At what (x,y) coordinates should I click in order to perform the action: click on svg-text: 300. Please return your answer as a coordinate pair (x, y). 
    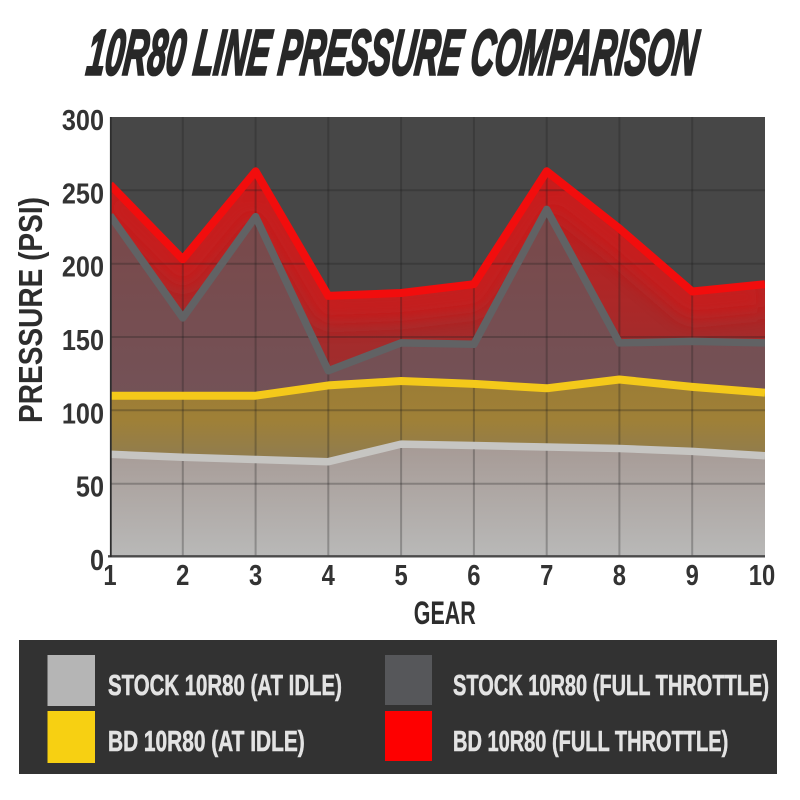
    Looking at the image, I should click on (83, 119).